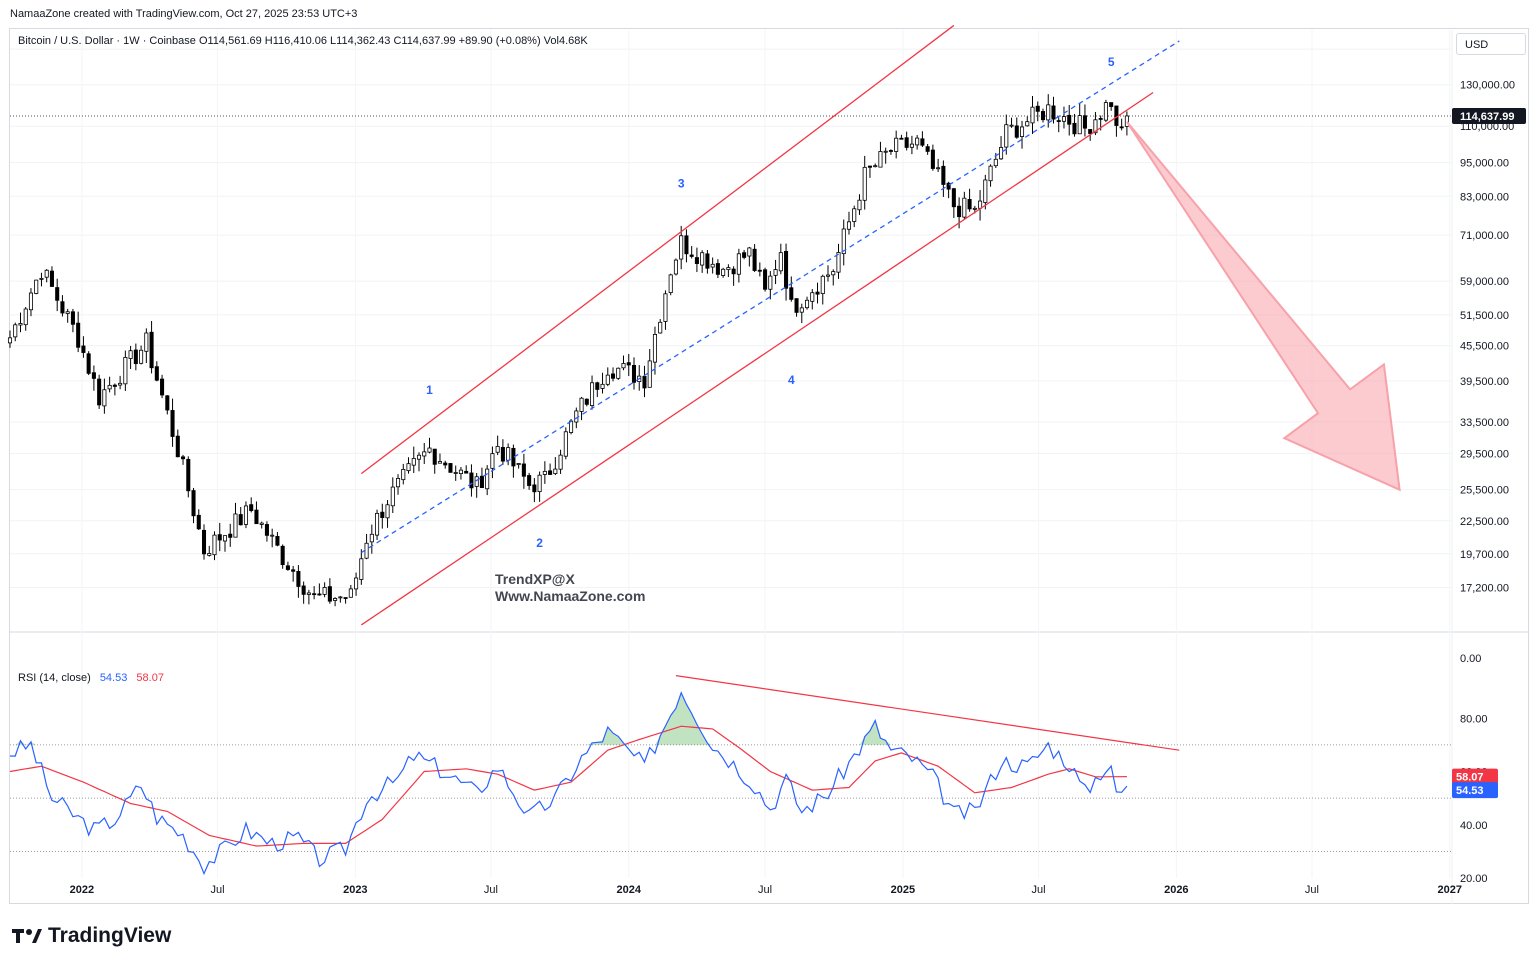 This screenshot has width=1540, height=966. I want to click on rsi-ma-badge-bg, so click(1475, 776).